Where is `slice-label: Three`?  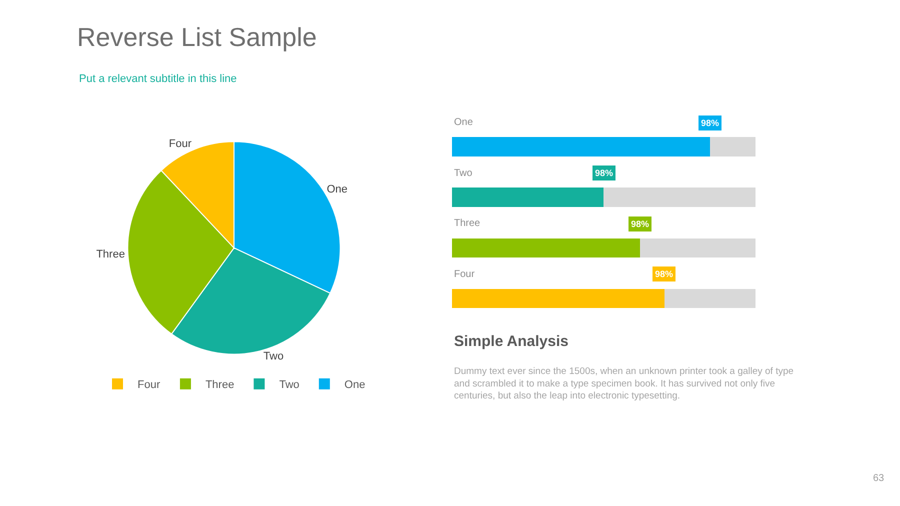
slice-label: Three is located at coordinates (110, 254).